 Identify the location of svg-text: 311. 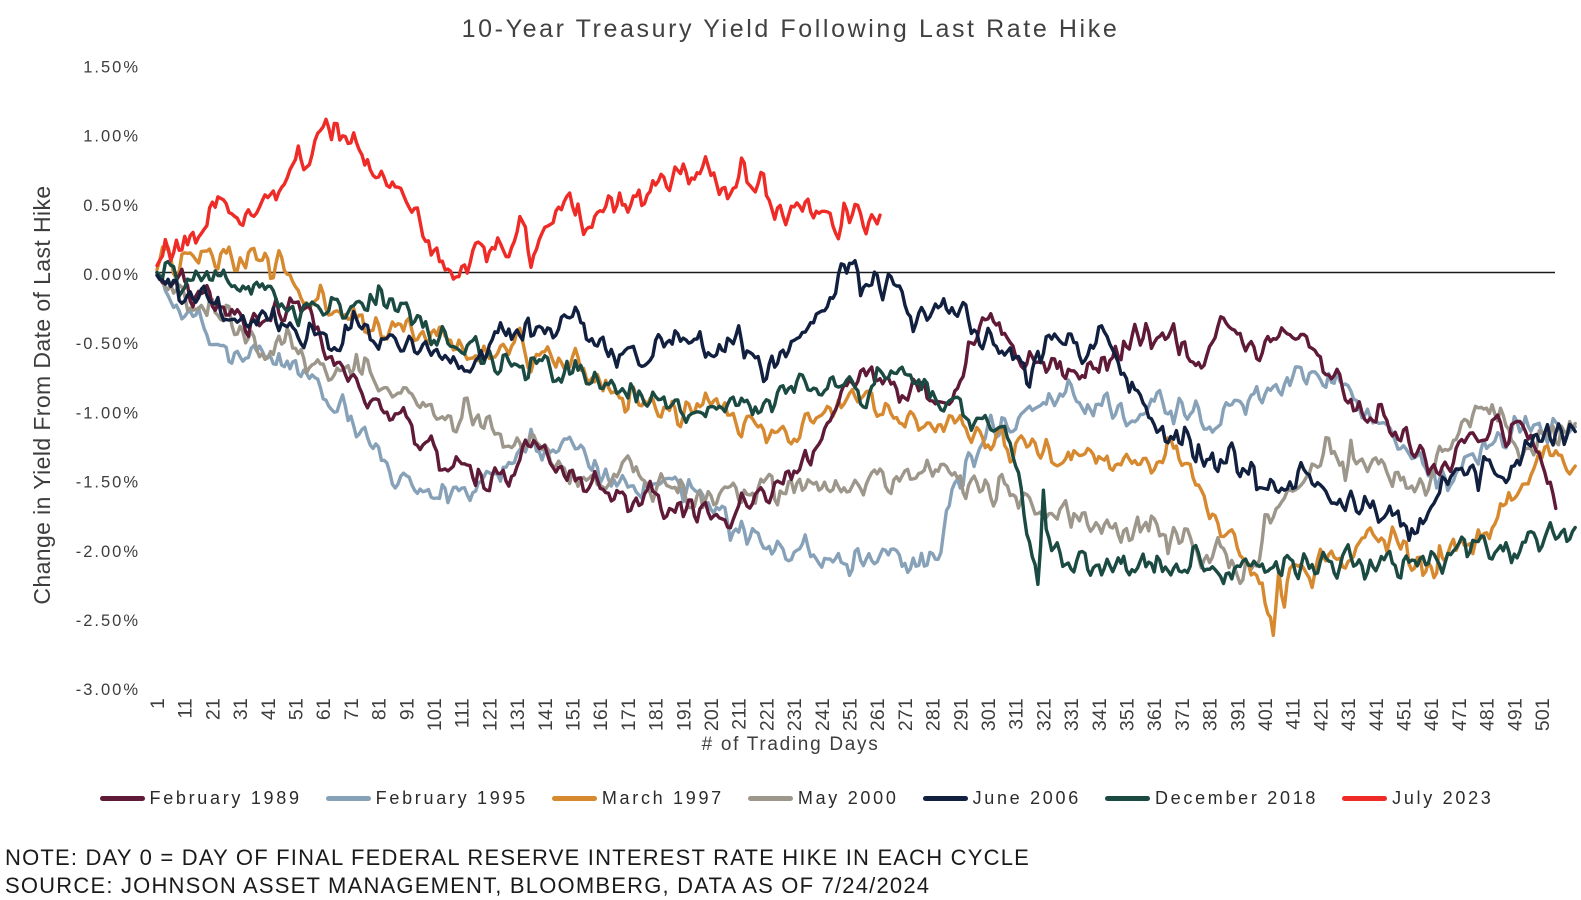
(1017, 714).